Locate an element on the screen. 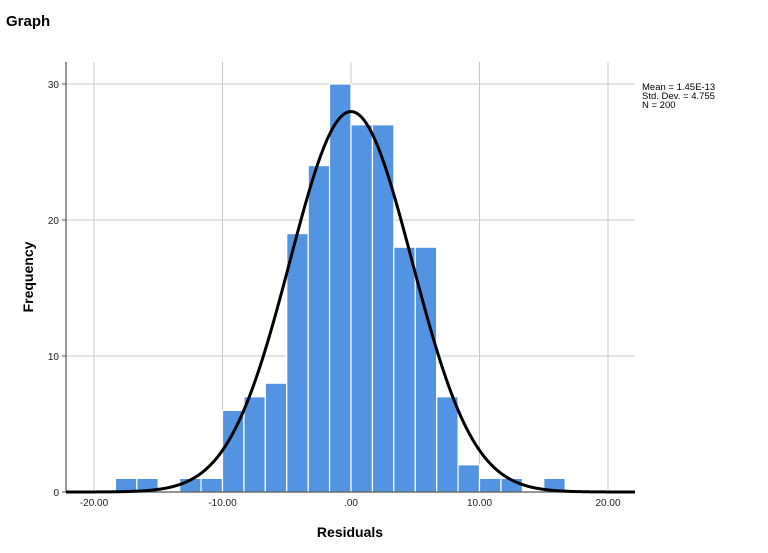 The height and width of the screenshot is (553, 768). y-tick-label: 10 is located at coordinates (54, 357).